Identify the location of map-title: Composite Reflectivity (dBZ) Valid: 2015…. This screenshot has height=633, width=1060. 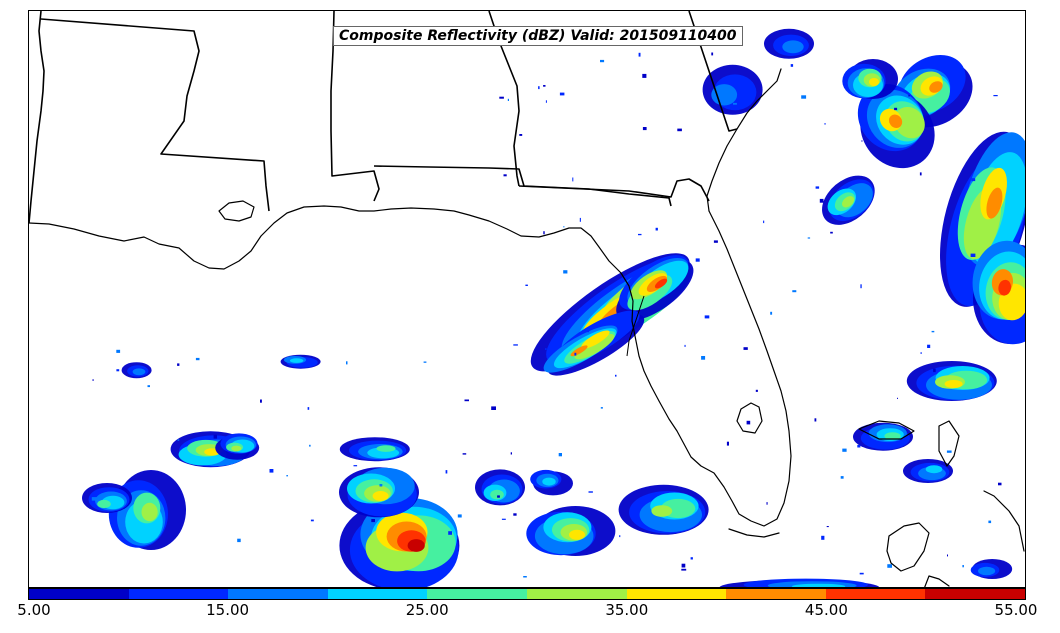
(538, 36).